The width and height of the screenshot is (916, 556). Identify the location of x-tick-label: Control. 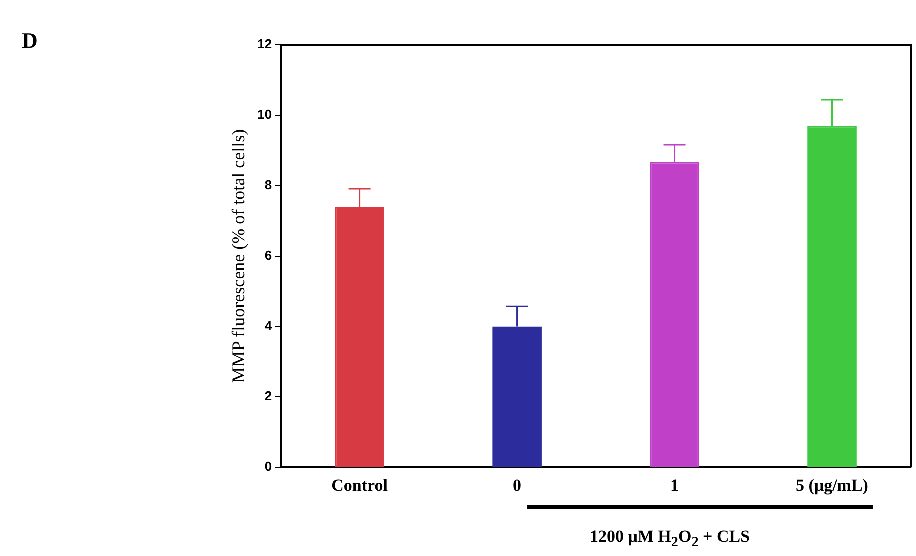
(360, 486).